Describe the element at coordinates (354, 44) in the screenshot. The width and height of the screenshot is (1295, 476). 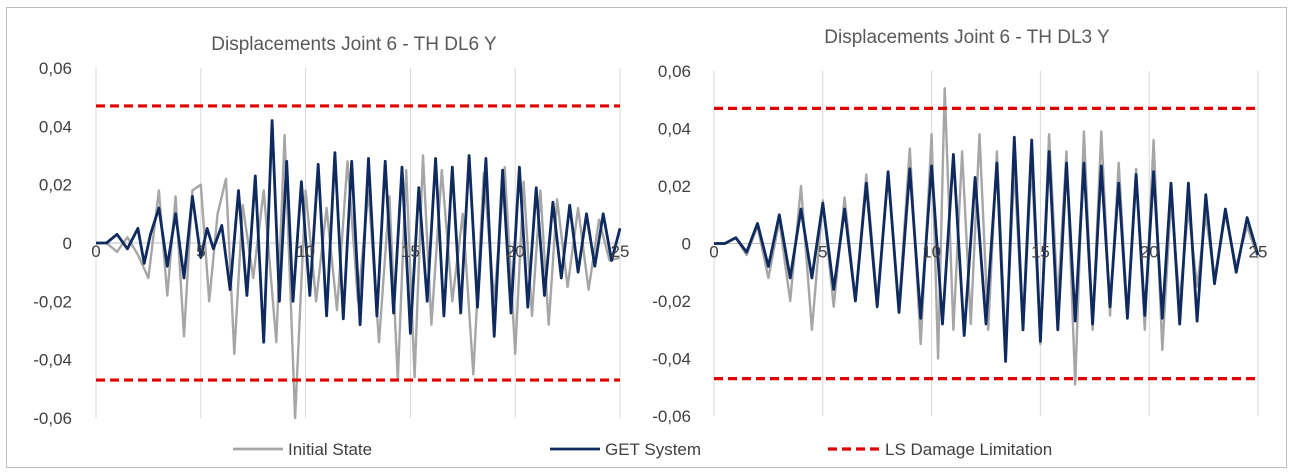
I see `chart-title-dl6: Displacements Joint 6 - TH DL6 Y` at that location.